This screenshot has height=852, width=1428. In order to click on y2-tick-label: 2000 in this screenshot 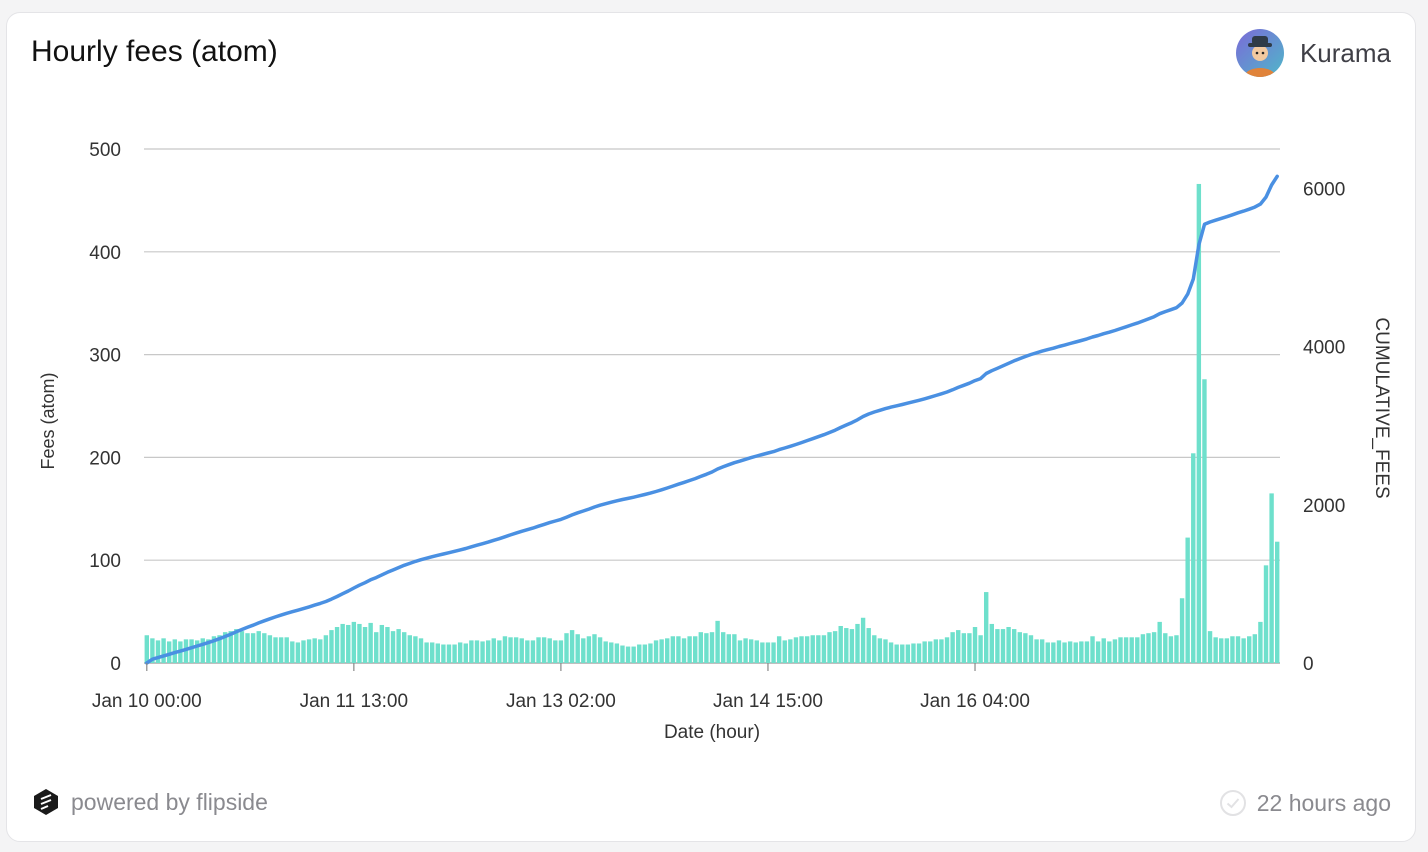, I will do `click(1324, 506)`.